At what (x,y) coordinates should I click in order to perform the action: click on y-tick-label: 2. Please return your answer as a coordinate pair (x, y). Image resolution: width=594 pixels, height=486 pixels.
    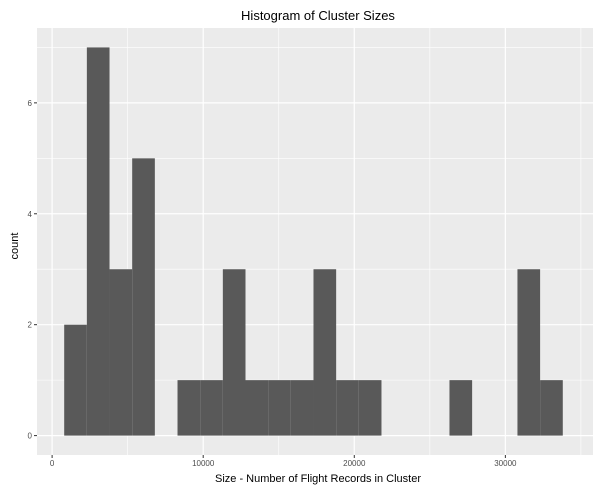
    Looking at the image, I should click on (30, 325).